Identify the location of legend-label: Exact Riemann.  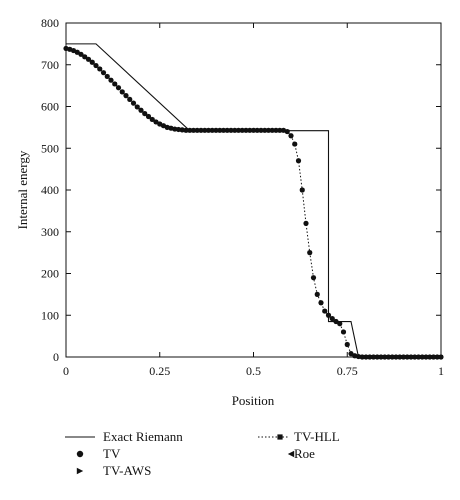
(143, 436).